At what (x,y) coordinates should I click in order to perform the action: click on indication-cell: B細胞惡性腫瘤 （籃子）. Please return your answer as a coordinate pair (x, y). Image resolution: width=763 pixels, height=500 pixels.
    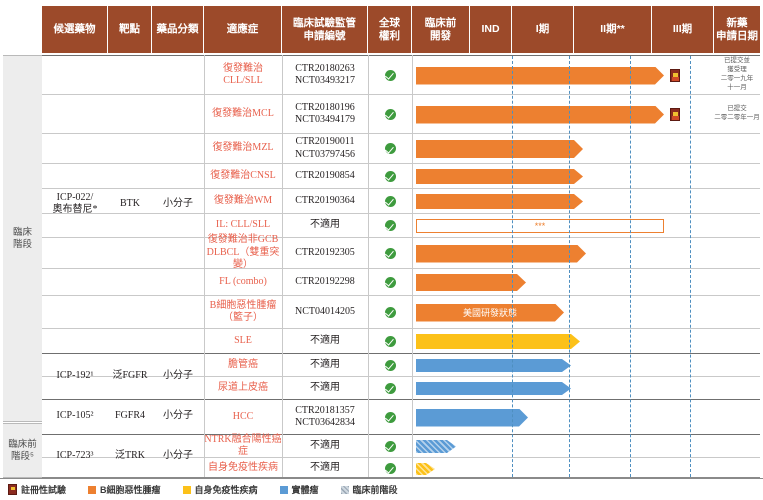
    Looking at the image, I should click on (243, 311).